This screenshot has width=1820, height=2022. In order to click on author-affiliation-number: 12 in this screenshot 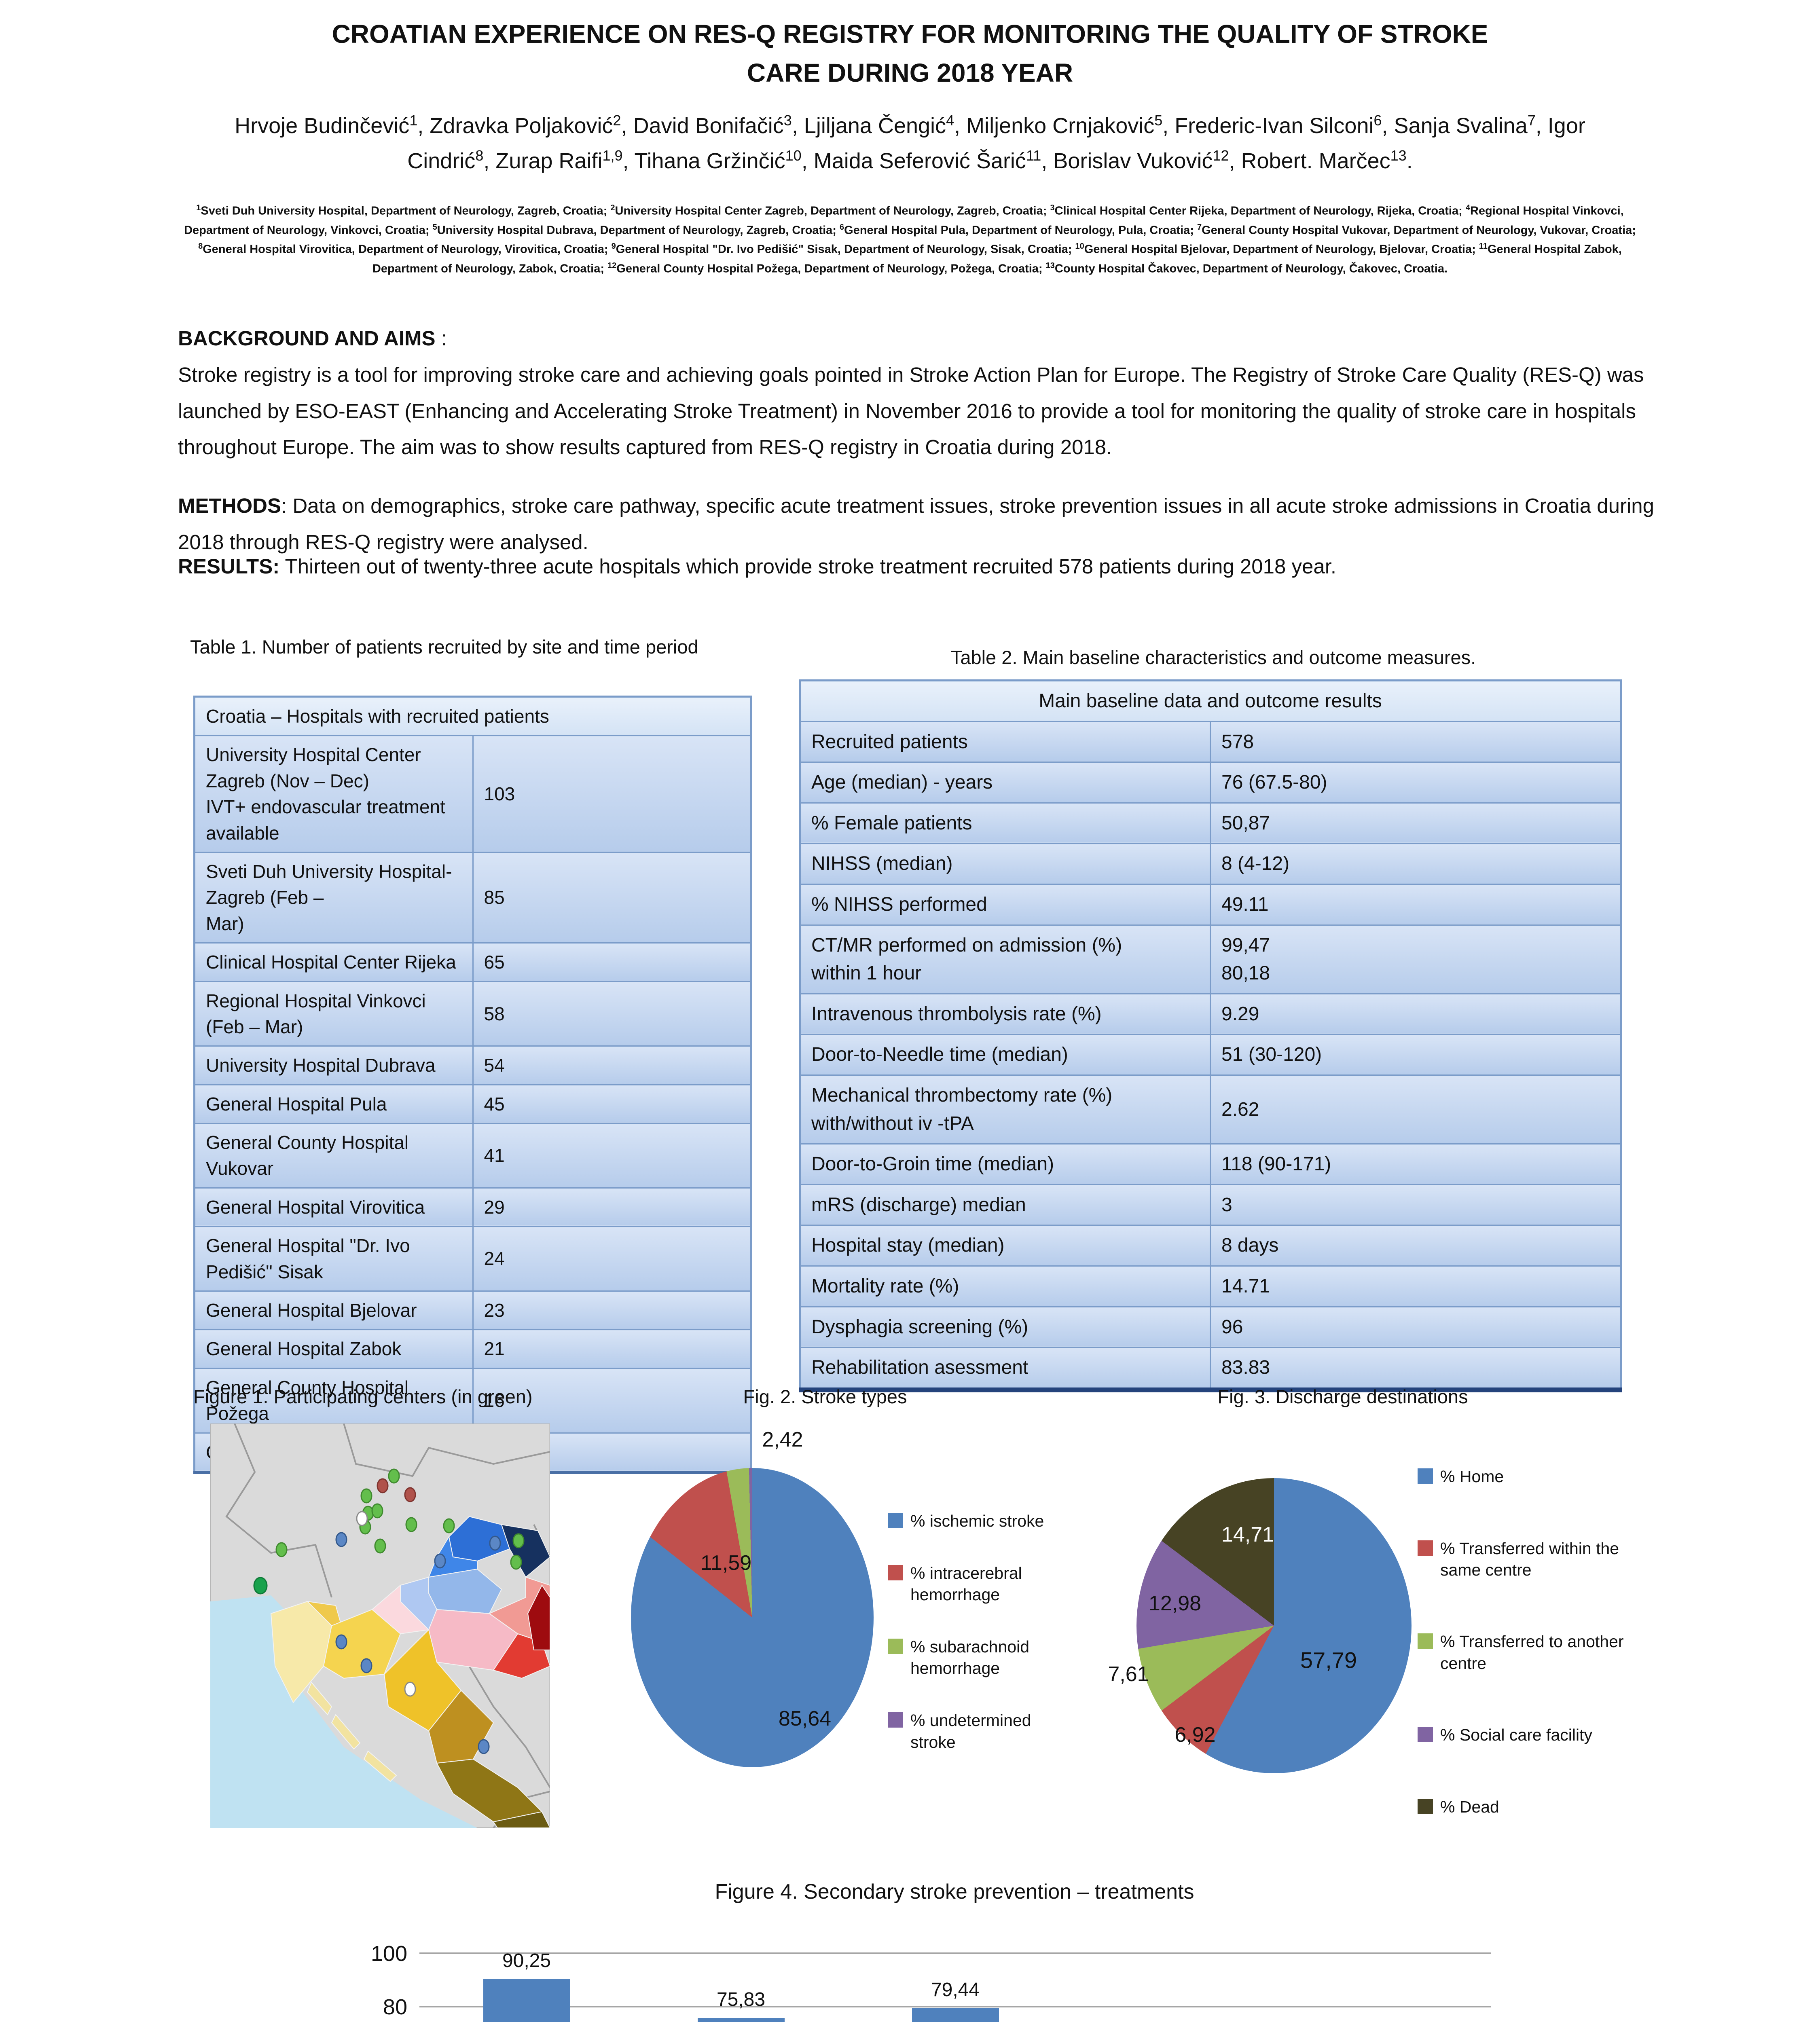, I will do `click(1221, 155)`.